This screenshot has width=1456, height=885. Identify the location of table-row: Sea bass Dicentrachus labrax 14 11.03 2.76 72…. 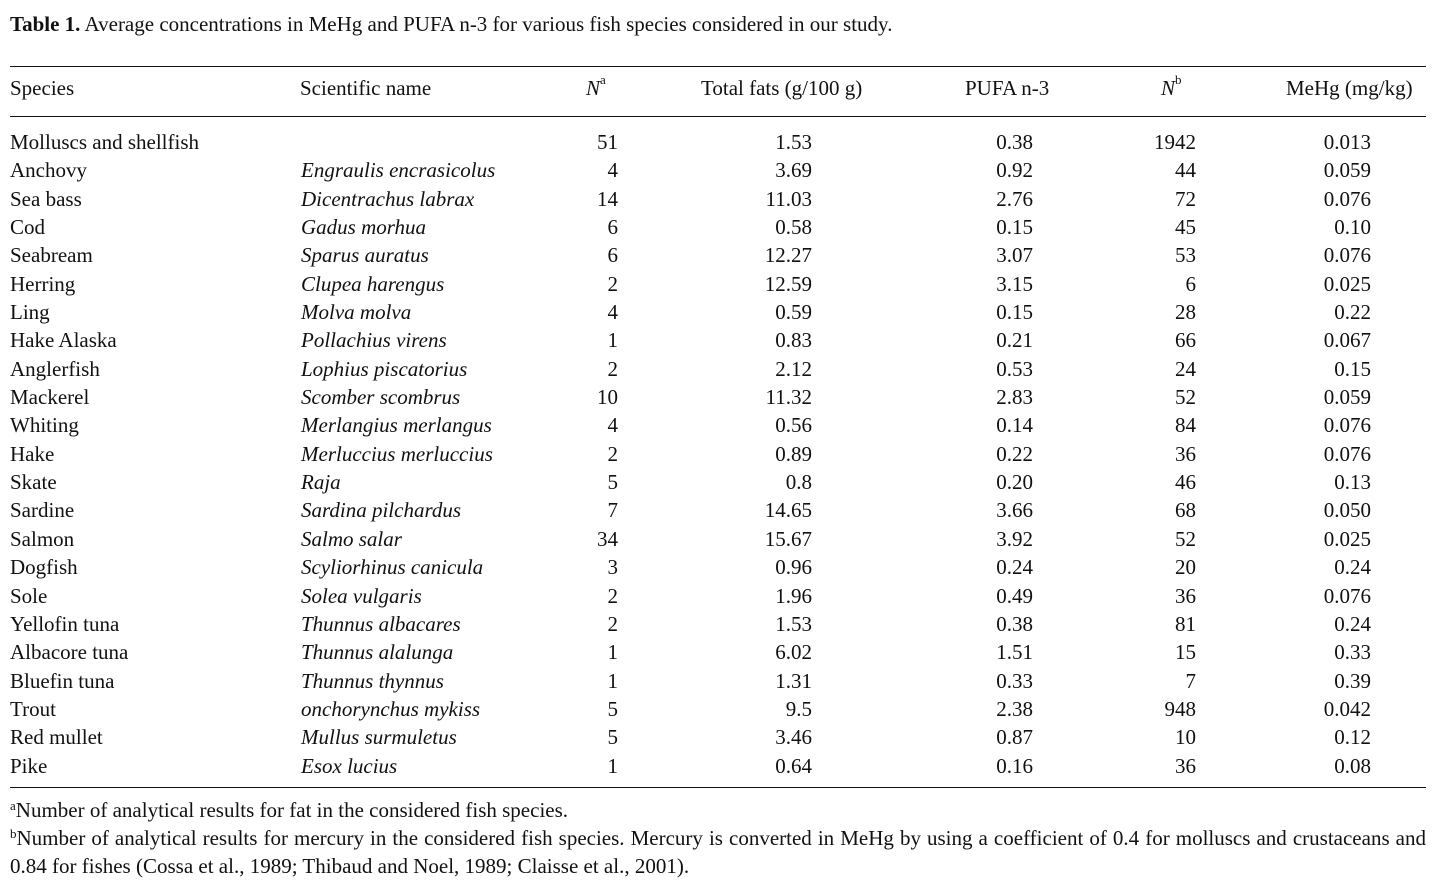
(718, 199).